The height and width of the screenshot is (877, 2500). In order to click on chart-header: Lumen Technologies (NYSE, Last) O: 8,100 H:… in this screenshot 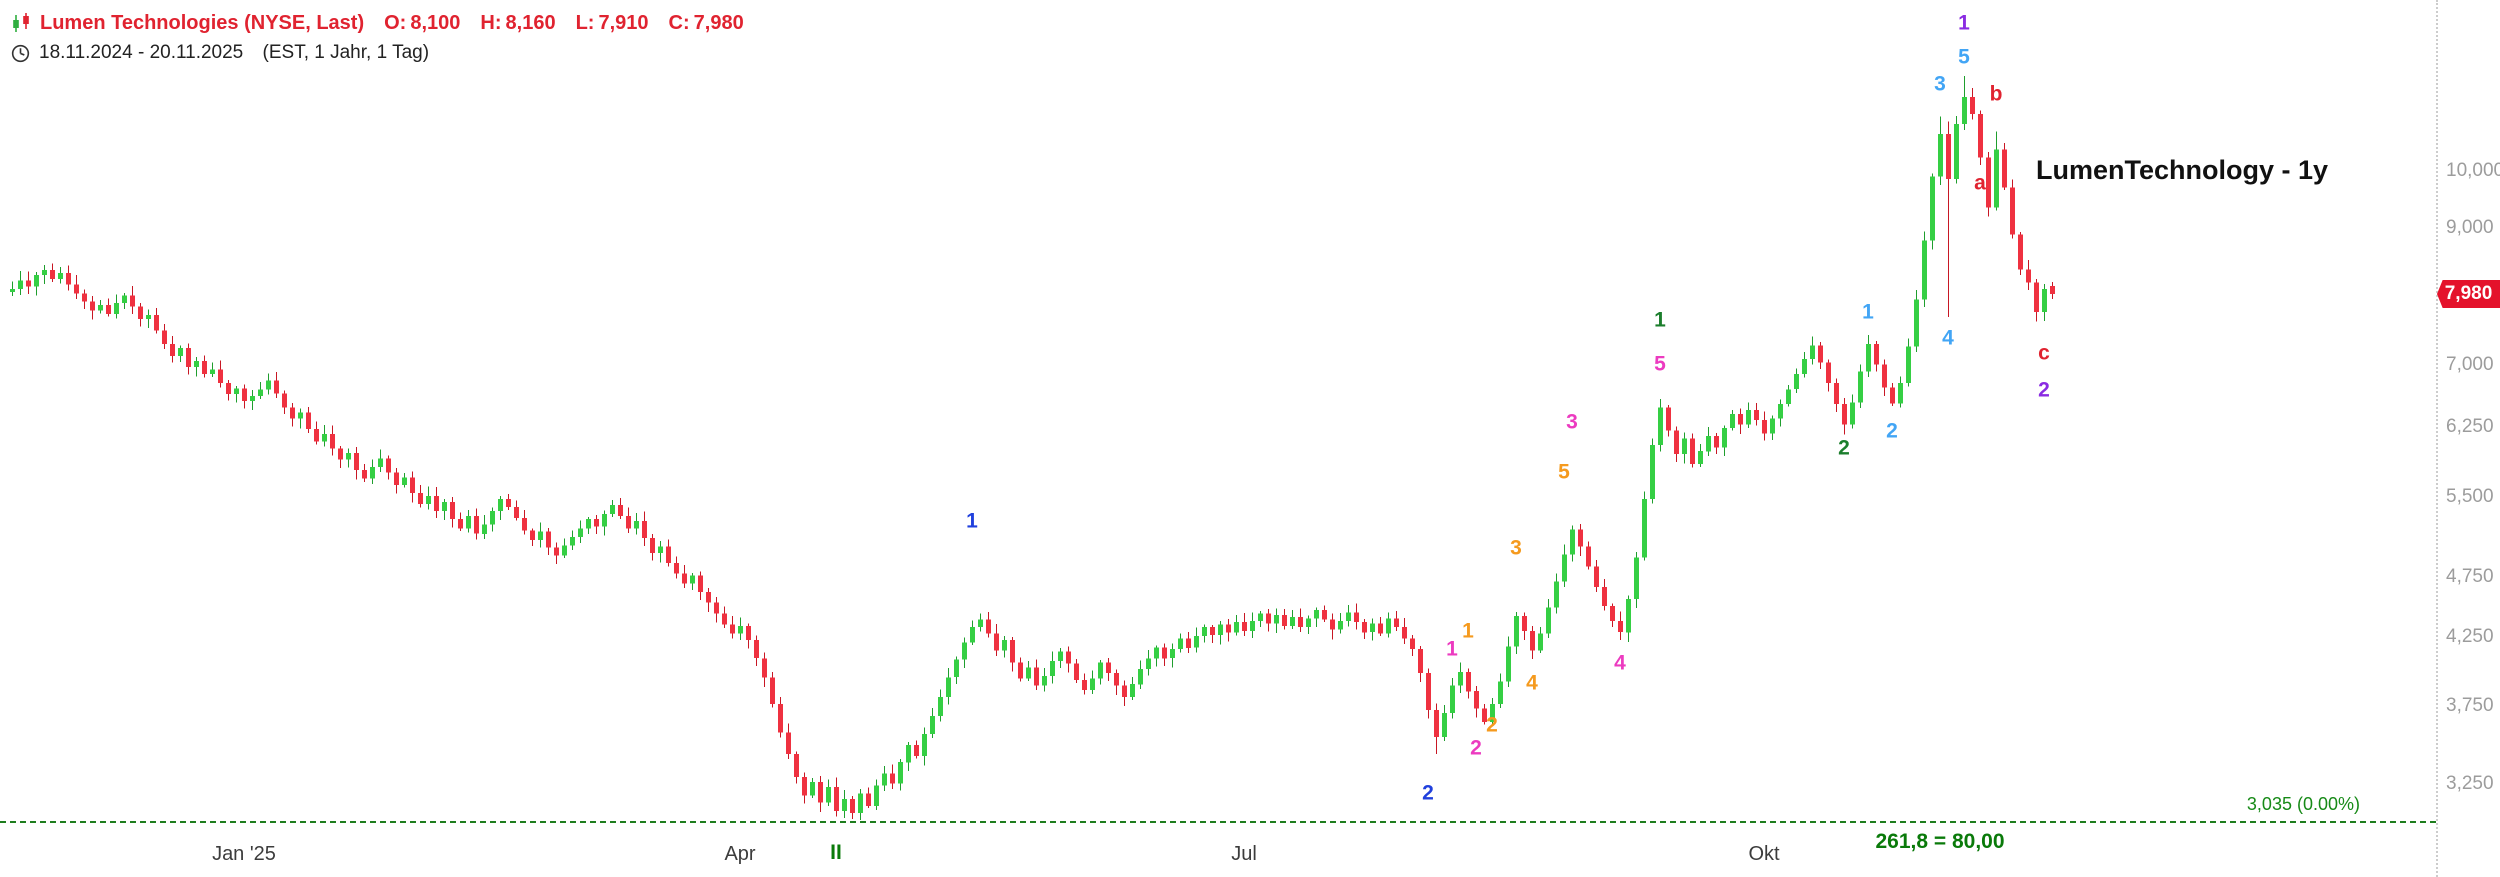, I will do `click(377, 38)`.